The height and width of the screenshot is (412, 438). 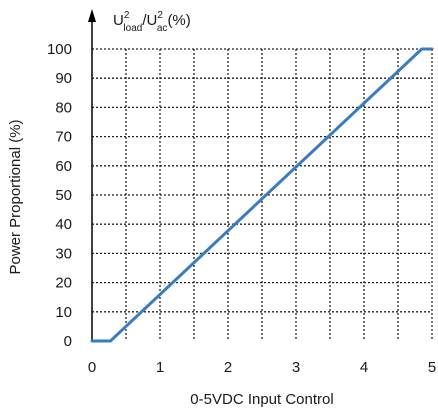 What do you see at coordinates (63, 107) in the screenshot?
I see `y-tick-label: 80` at bounding box center [63, 107].